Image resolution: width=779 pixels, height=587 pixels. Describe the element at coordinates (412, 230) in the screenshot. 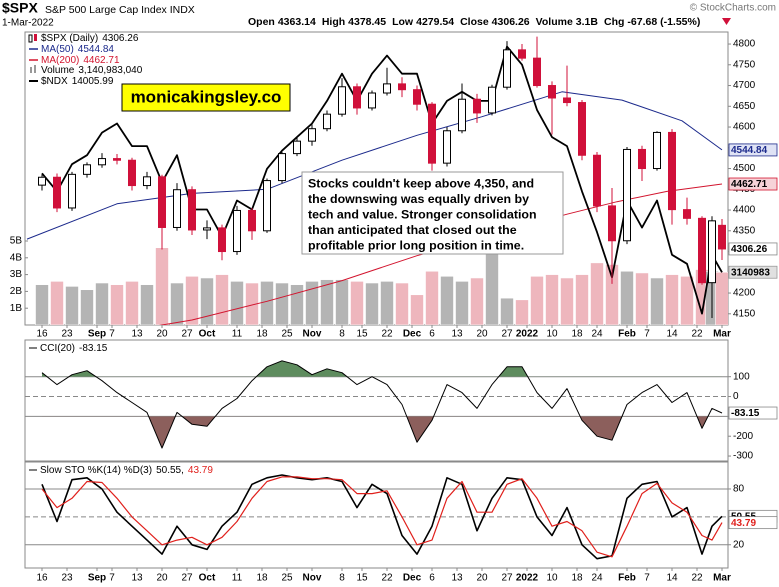

I see `annotation-line: than anticipated that closed out the` at that location.